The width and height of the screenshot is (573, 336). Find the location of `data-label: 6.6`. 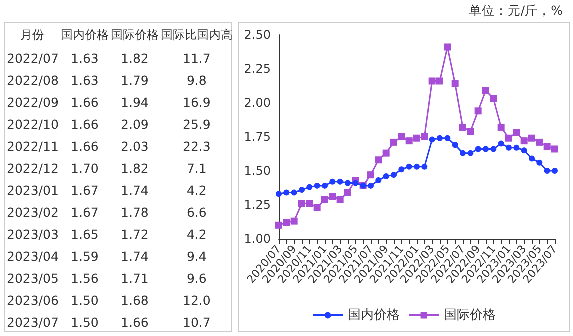

data-label: 6.6 is located at coordinates (197, 213).